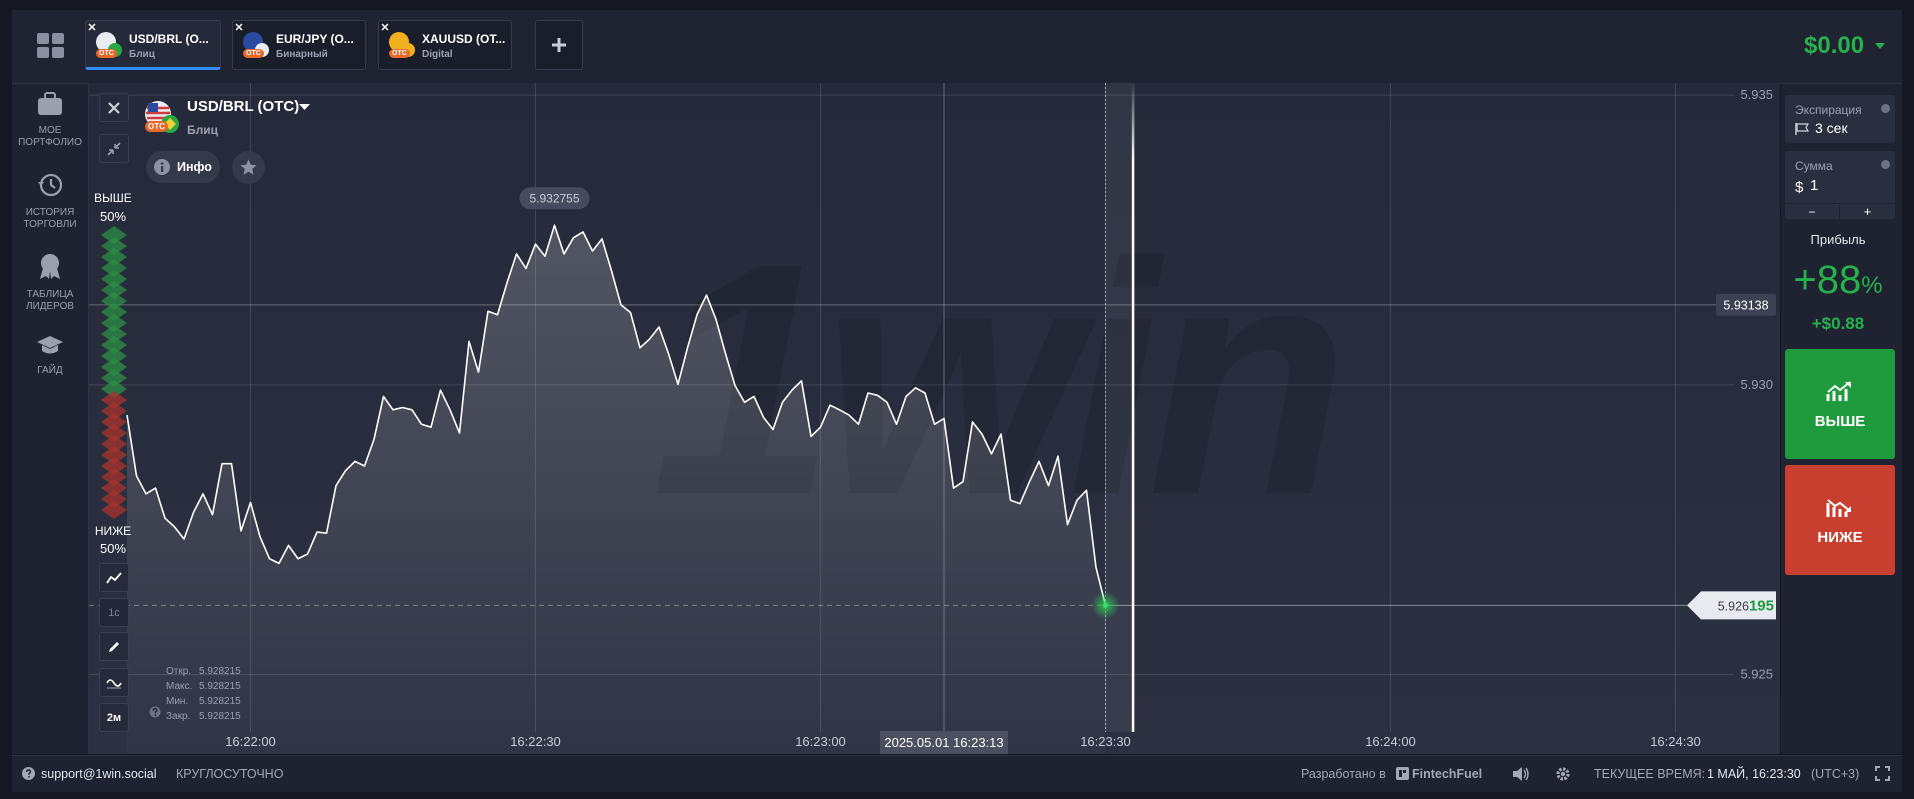 The height and width of the screenshot is (799, 1914). Describe the element at coordinates (1840, 185) in the screenshot. I see `amount-box: Сумма $ 1 − +` at that location.